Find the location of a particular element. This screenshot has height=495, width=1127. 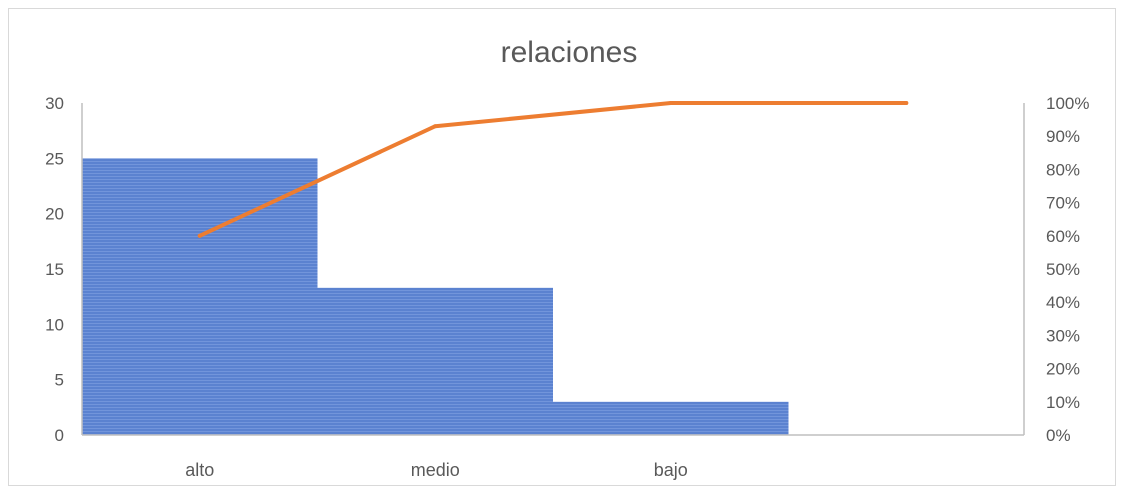

x-tick-label: alto is located at coordinates (199, 470).